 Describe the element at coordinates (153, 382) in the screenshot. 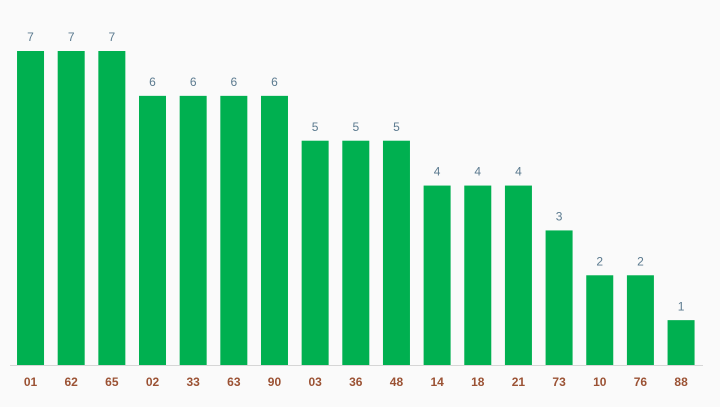

I see `x-tick-label: 02` at that location.